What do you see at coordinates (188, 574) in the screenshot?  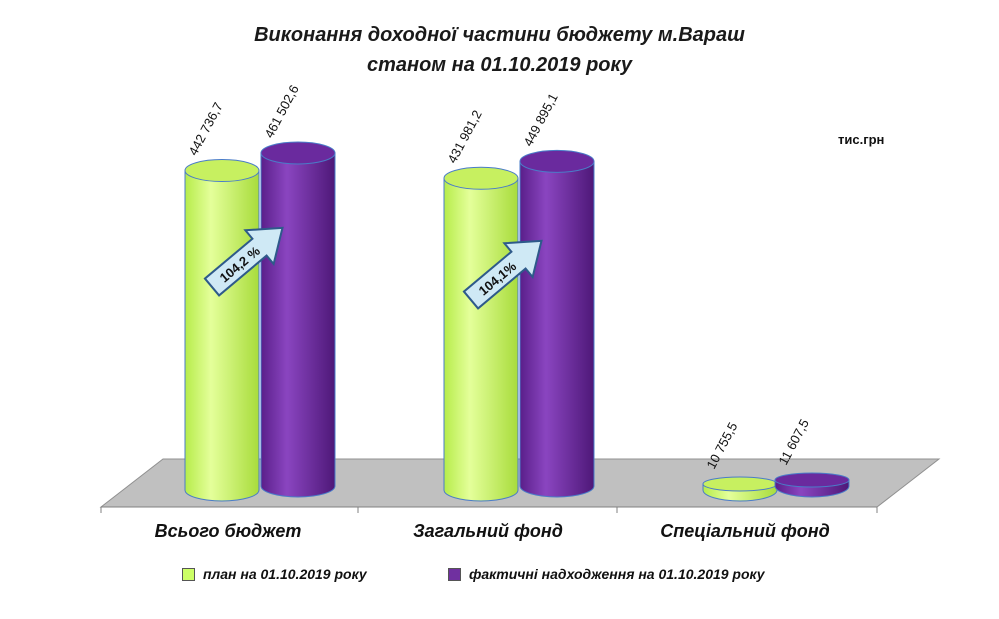 I see `legend-swatch-plan` at bounding box center [188, 574].